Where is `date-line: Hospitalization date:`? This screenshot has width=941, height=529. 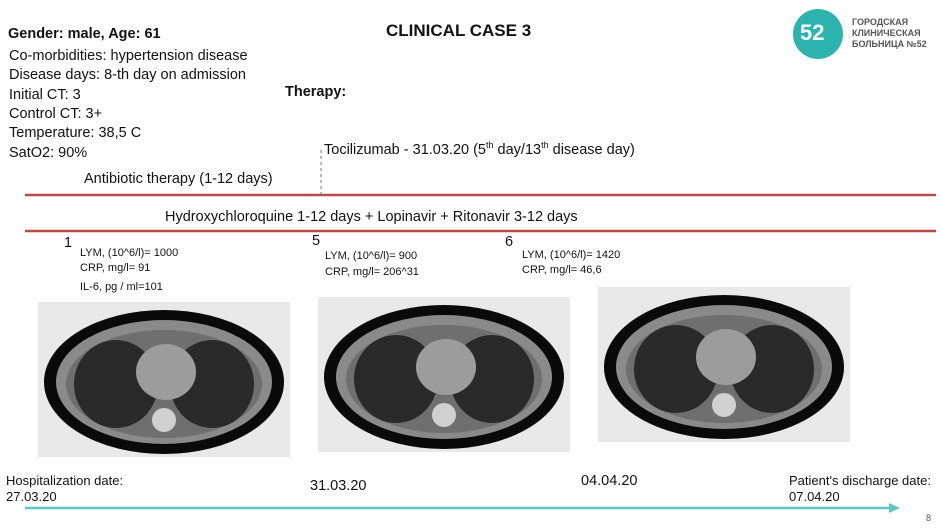
date-line: Hospitalization date: is located at coordinates (65, 480).